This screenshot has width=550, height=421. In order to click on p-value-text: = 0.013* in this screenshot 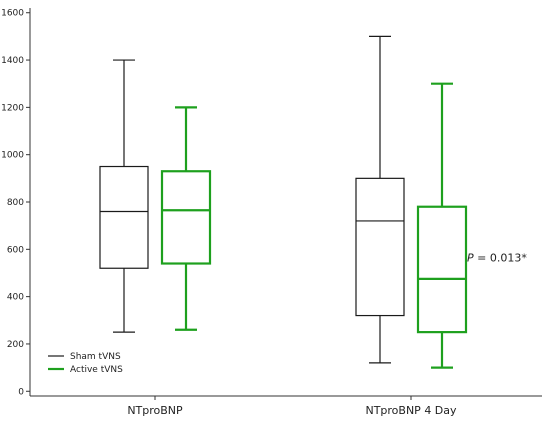, I will do `click(501, 257)`.